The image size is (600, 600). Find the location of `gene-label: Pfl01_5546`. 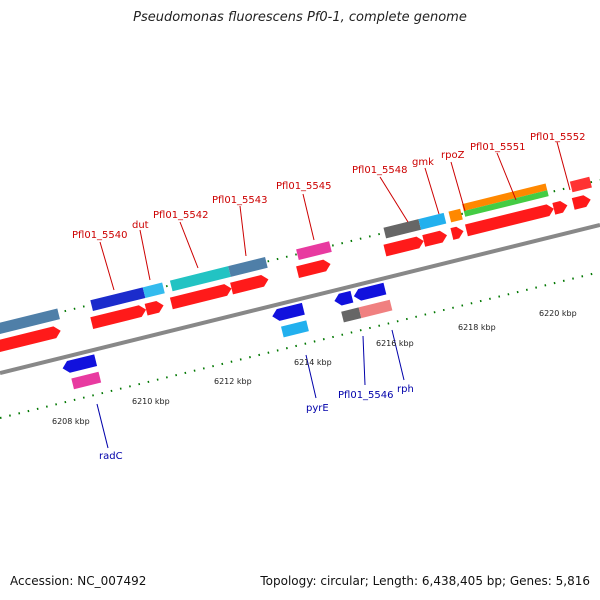

gene-label: Pfl01_5546 is located at coordinates (366, 395).